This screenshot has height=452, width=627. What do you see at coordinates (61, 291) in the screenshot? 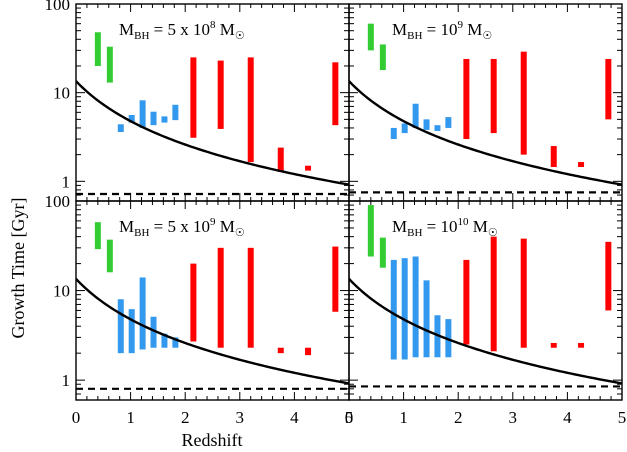
I see `y-tick-label: 10` at bounding box center [61, 291].